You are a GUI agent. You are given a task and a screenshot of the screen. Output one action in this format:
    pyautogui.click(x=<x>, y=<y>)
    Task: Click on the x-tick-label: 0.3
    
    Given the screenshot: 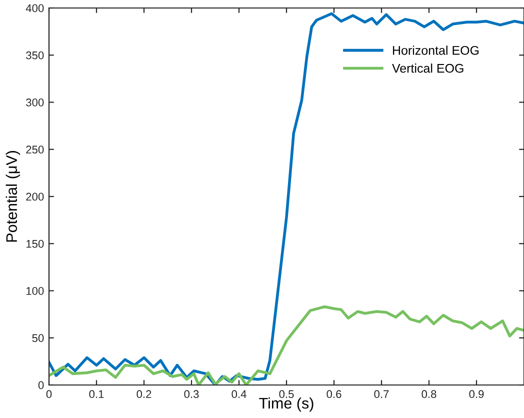 What is the action you would take?
    pyautogui.click(x=191, y=394)
    